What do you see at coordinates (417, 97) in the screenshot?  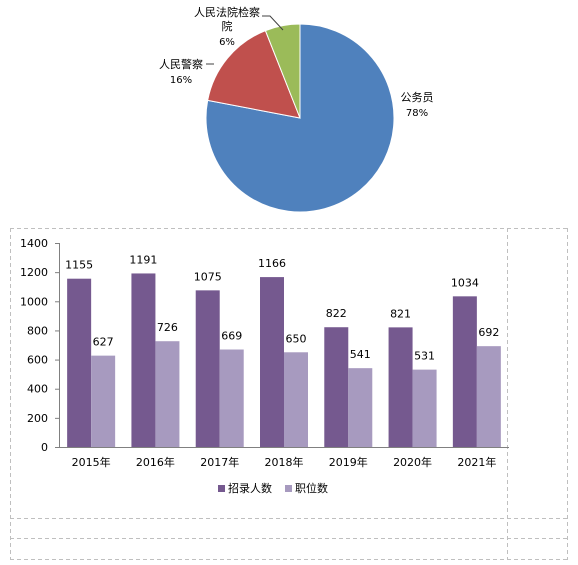 I see `pie-label-gongwuyuan-name: 公务员` at bounding box center [417, 97].